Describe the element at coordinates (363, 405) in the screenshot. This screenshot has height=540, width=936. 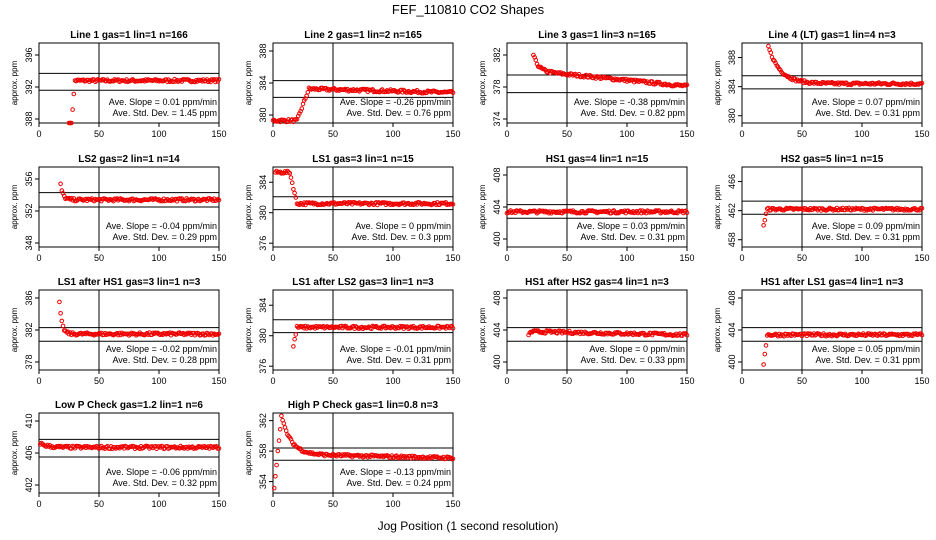
I see `panel-title: High P Check gas=1 lin=0.8 n=3` at that location.